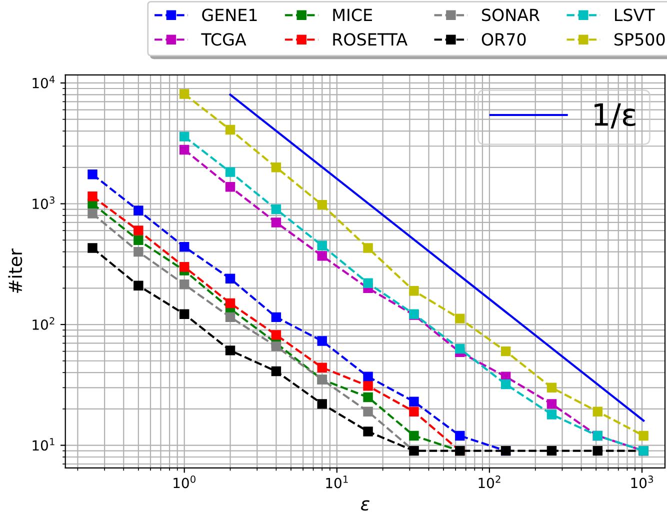  I want to click on x-tick-label: 10$^{1}$, so click(337, 482).